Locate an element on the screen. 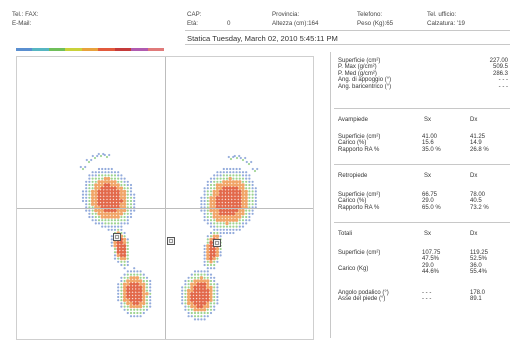 The width and height of the screenshot is (523, 343). totali-dx-header: Dx is located at coordinates (474, 234).